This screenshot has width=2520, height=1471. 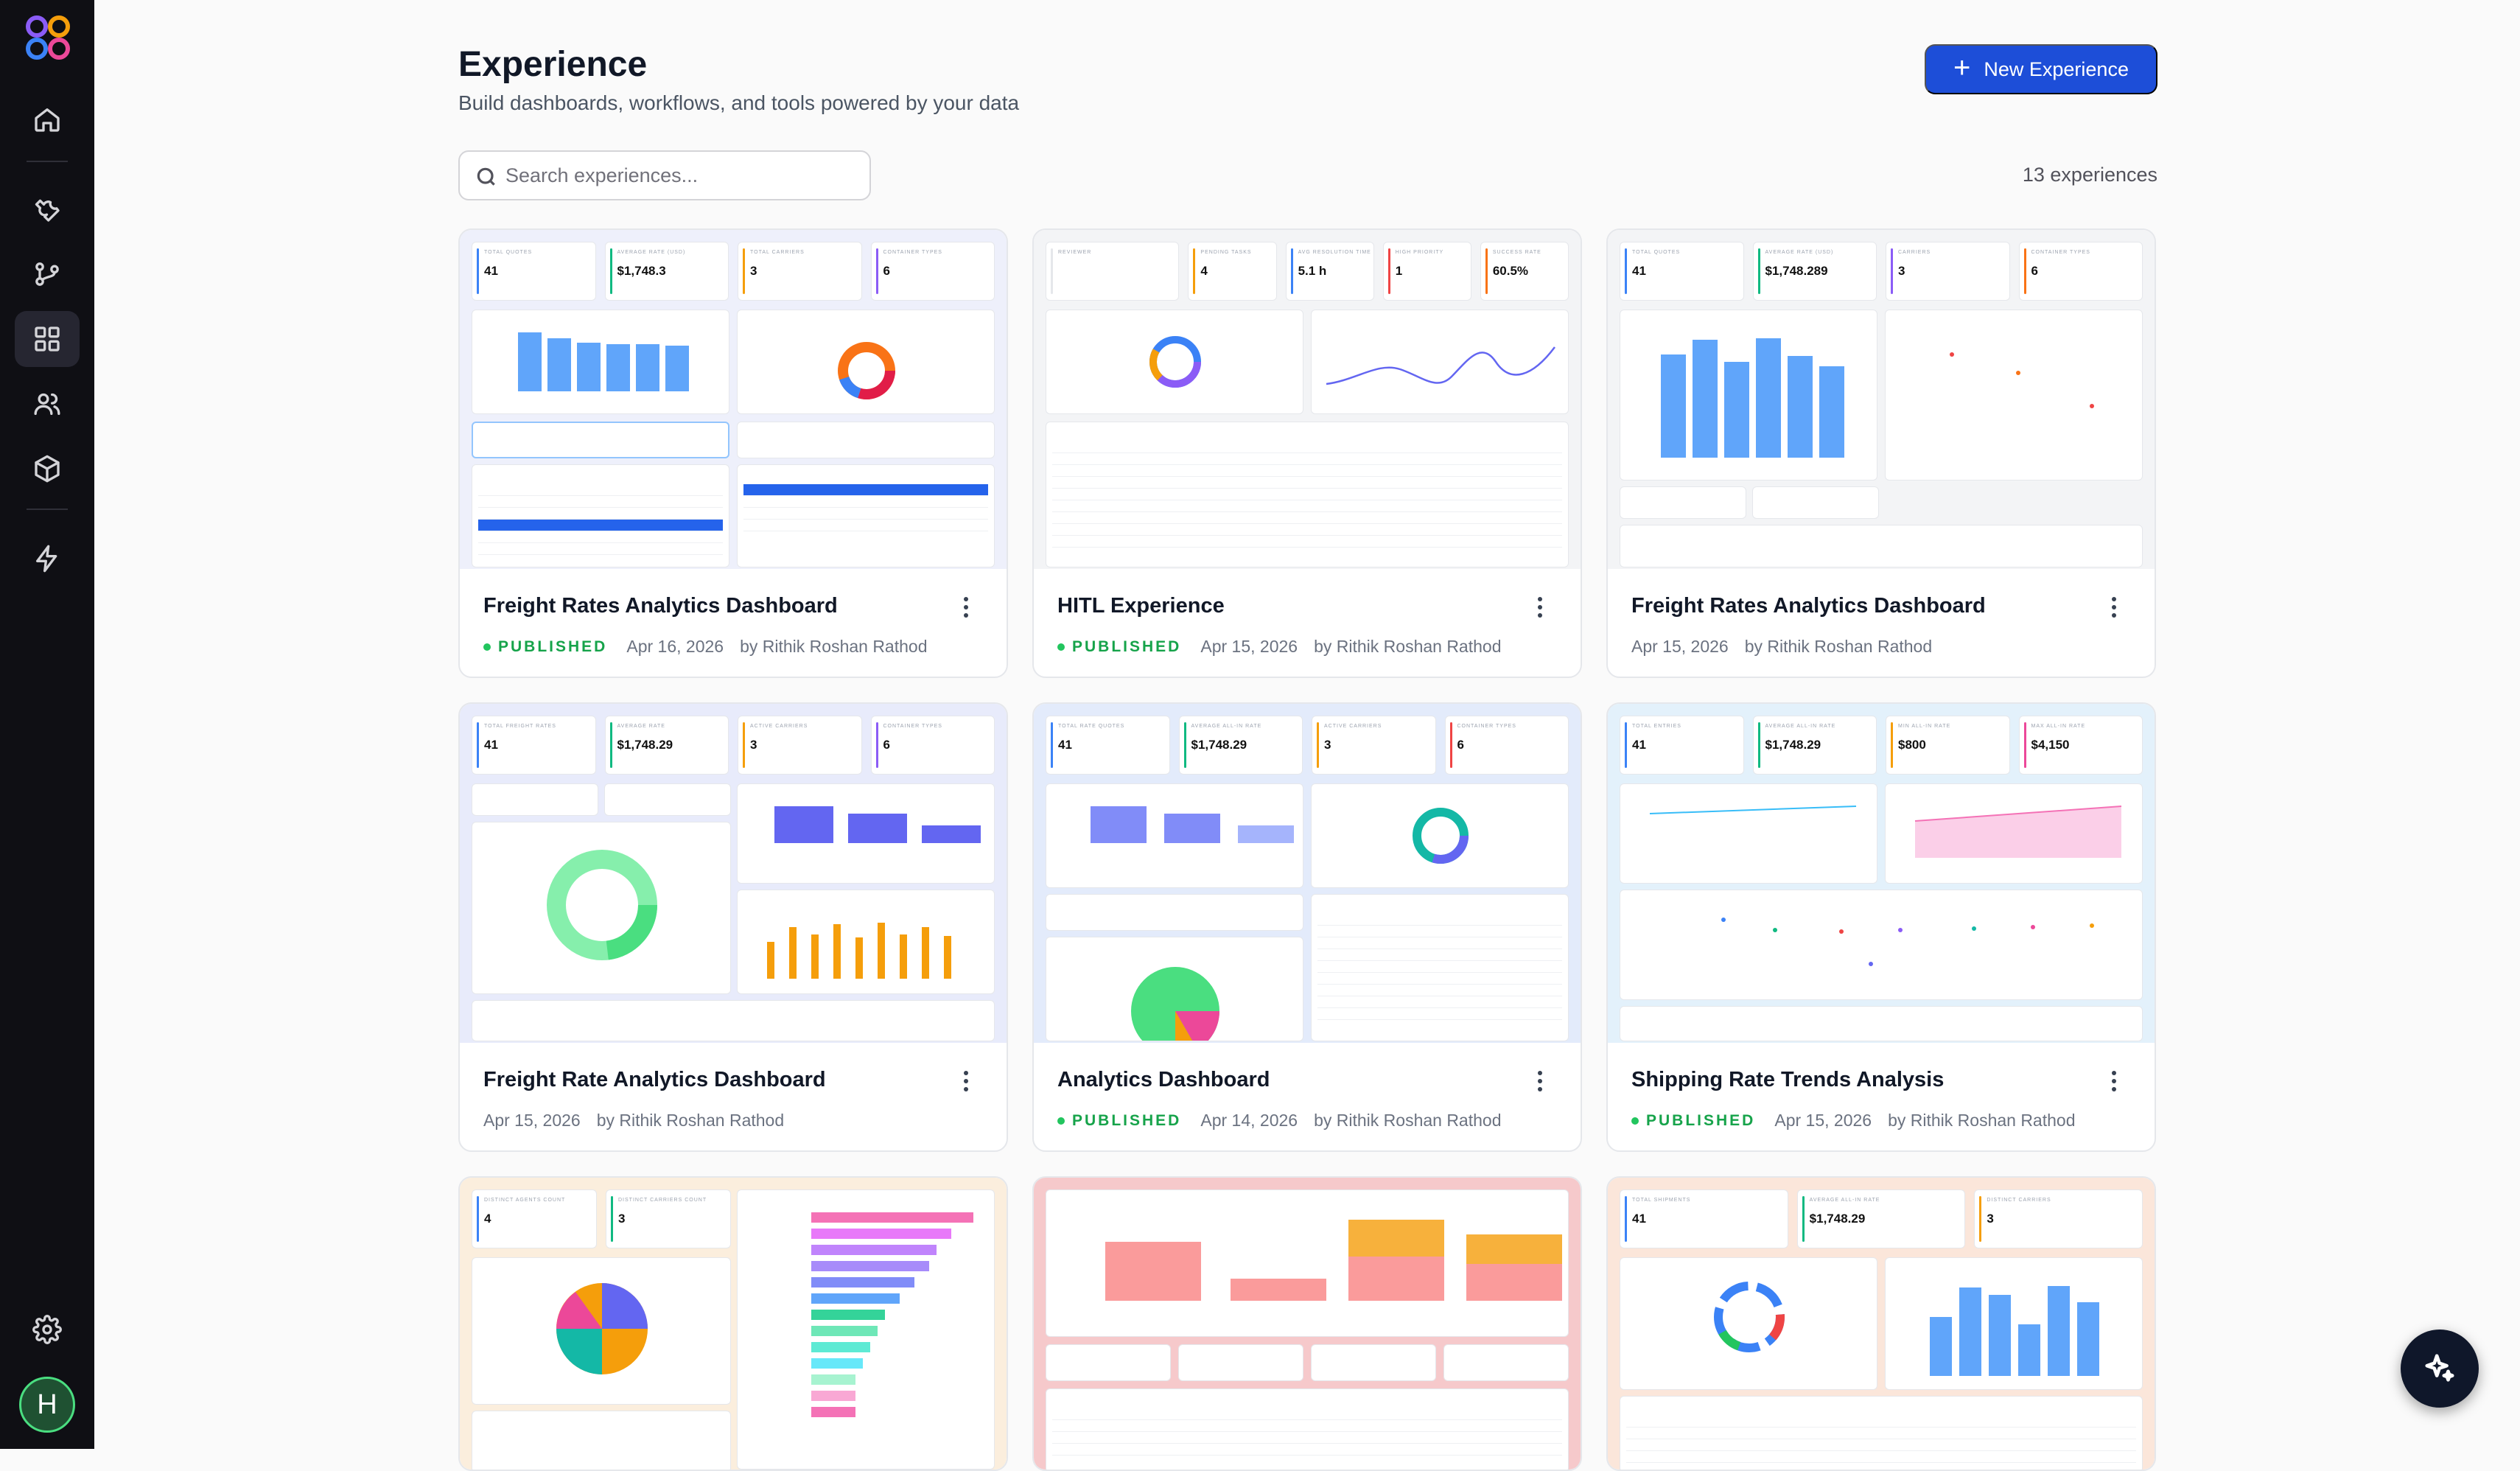 What do you see at coordinates (2018, 832) in the screenshot?
I see `thumb-area-chart` at bounding box center [2018, 832].